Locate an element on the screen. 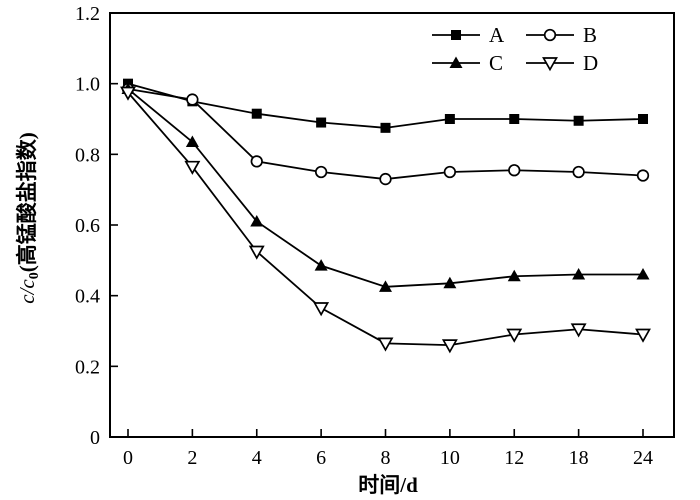 This screenshot has width=700, height=500. y-tick-label: 0.2 is located at coordinates (87, 367).